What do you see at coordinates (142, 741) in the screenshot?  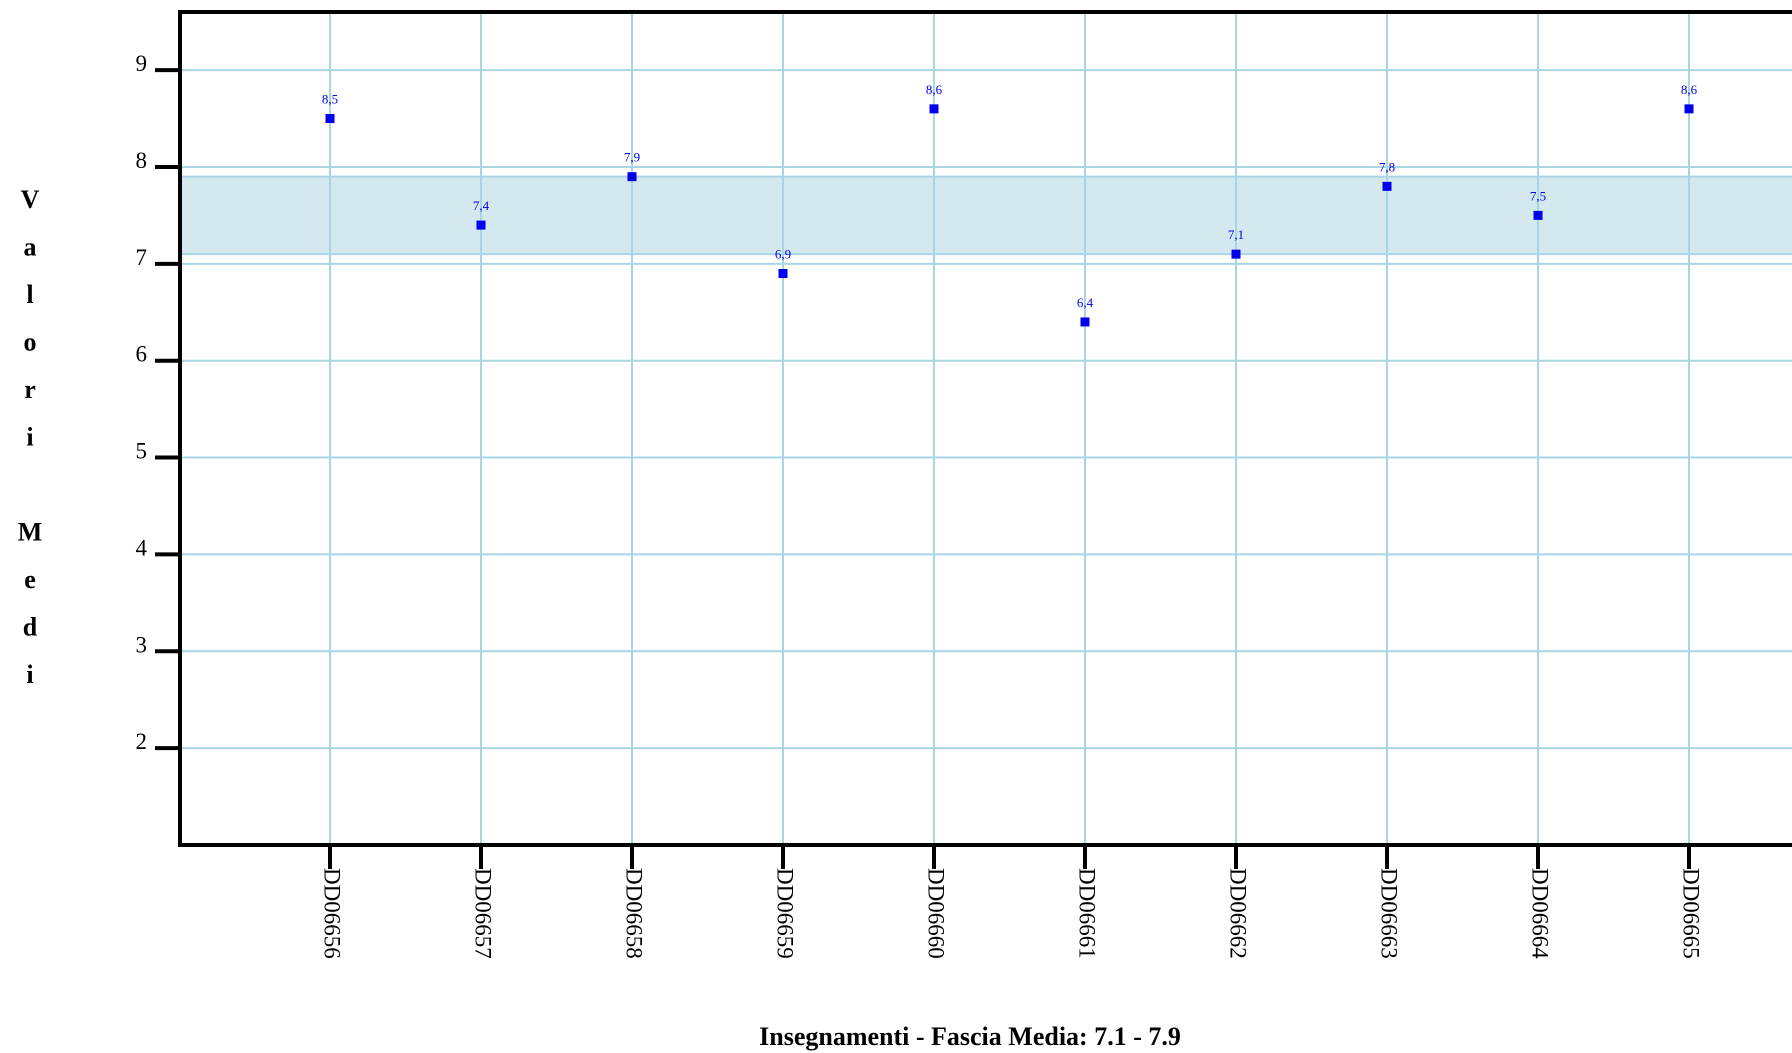 I see `y-tick-label: 2` at bounding box center [142, 741].